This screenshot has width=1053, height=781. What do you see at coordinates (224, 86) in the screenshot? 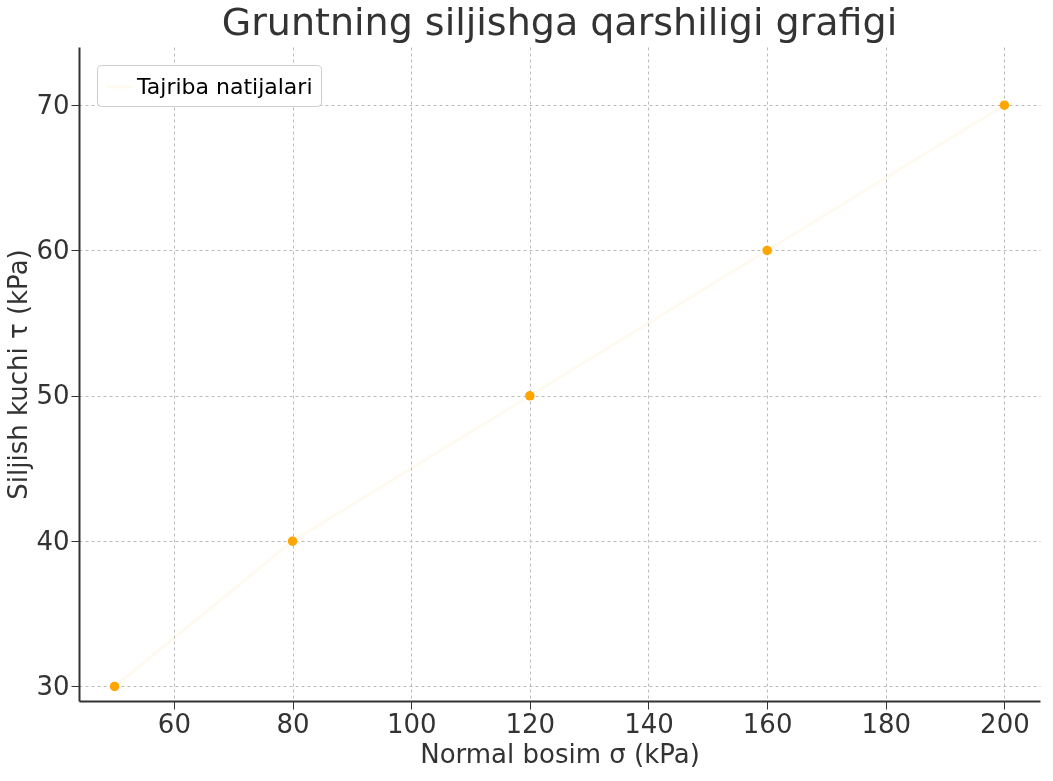
I see `legend-label: Tajriba natijalari` at bounding box center [224, 86].